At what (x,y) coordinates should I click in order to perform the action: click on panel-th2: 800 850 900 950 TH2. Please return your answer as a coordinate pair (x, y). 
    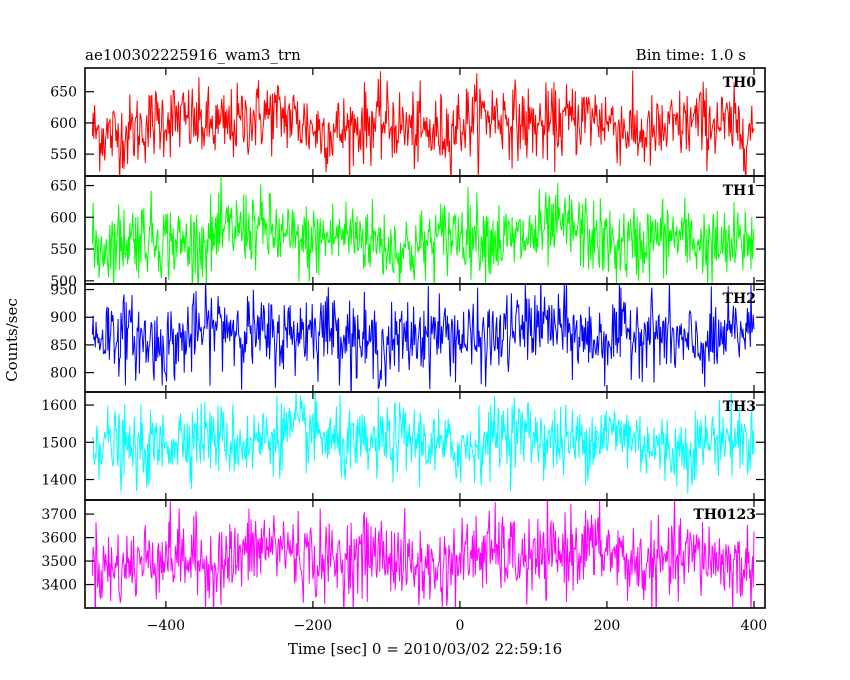
    Looking at the image, I should click on (408, 338).